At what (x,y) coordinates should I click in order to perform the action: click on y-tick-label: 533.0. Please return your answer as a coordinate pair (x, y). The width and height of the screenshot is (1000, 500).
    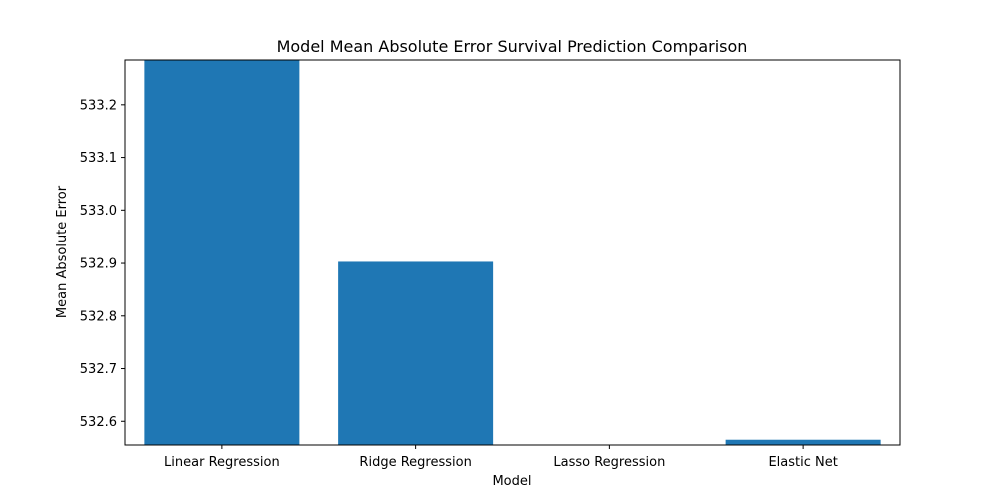
    Looking at the image, I should click on (98, 211).